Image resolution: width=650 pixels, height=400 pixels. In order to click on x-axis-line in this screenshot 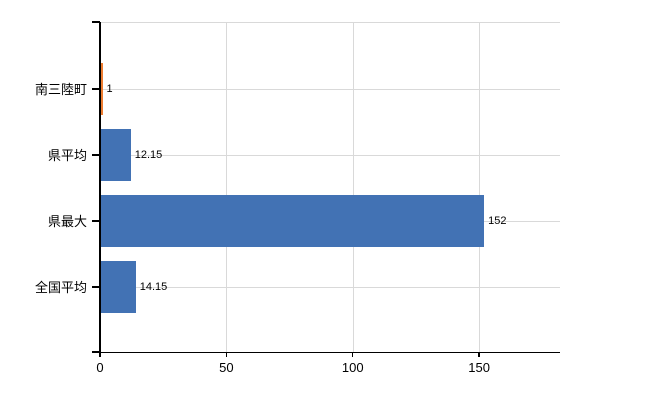, I will do `click(329, 352)`.